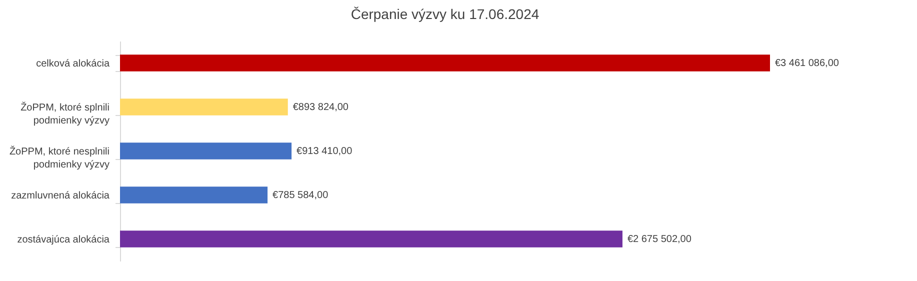  I want to click on y-tick-label: ŽoPPM, ktoré nesplnili podmienky výzvy, so click(59, 158).